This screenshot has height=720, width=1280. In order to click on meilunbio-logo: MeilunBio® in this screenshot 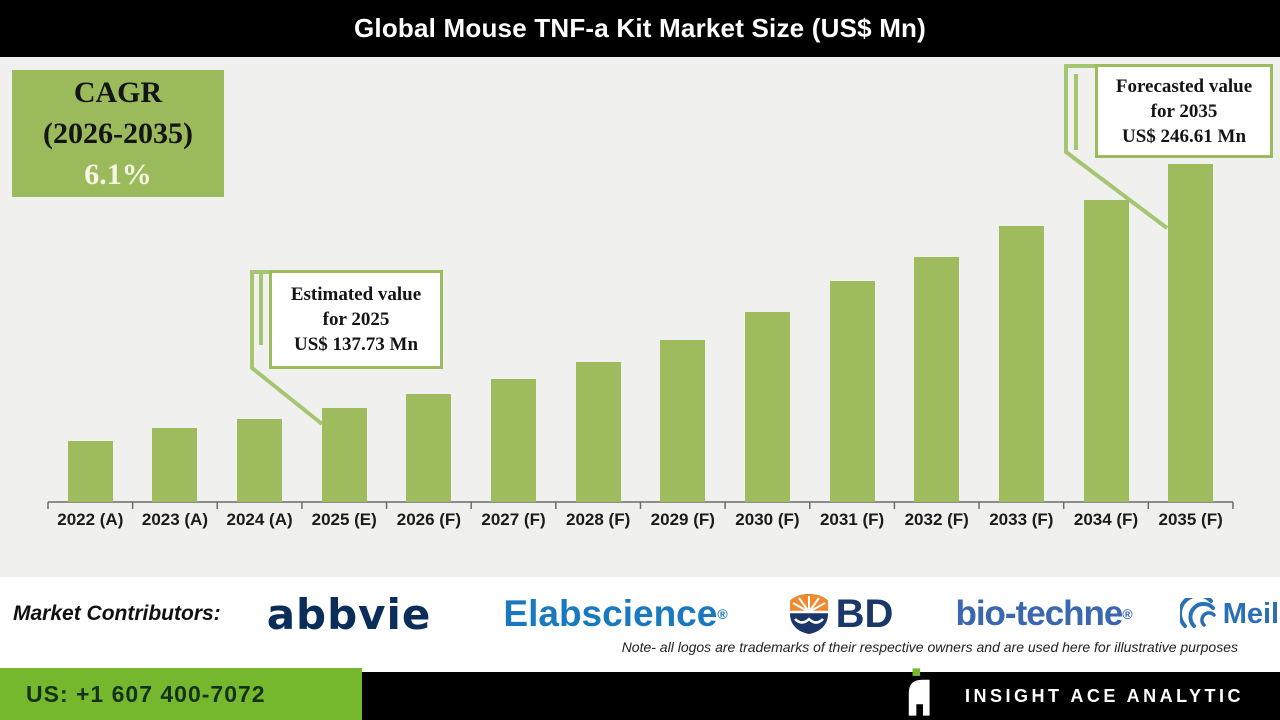, I will do `click(1229, 614)`.